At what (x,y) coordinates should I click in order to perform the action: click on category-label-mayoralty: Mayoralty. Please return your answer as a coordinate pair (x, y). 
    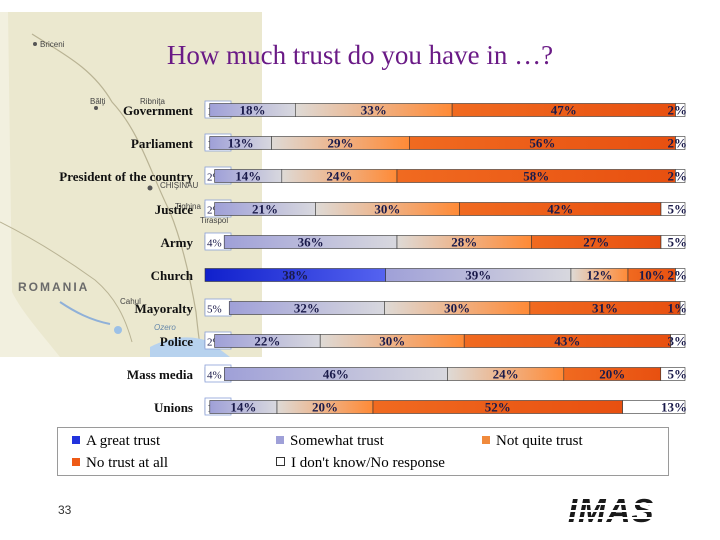
    Looking at the image, I should click on (164, 308).